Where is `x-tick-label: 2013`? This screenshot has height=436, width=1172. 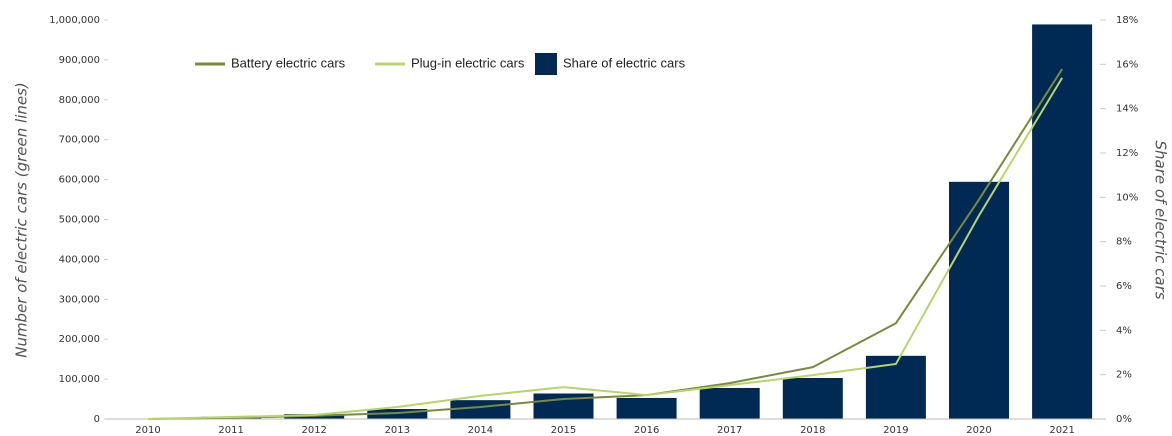 x-tick-label: 2013 is located at coordinates (397, 430).